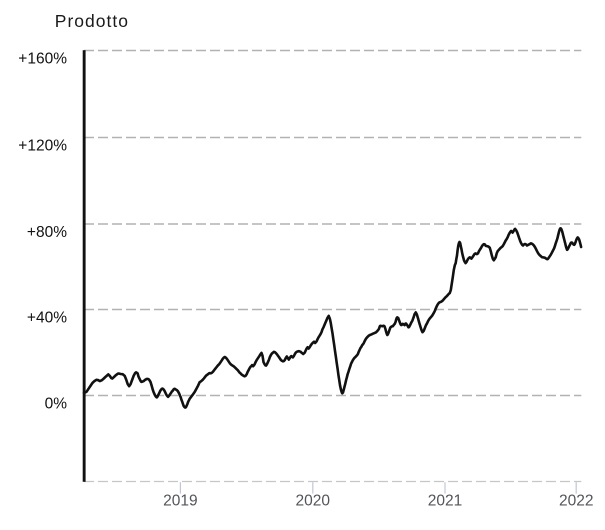 The image size is (605, 530). What do you see at coordinates (47, 318) in the screenshot?
I see `svg-text: +40%` at bounding box center [47, 318].